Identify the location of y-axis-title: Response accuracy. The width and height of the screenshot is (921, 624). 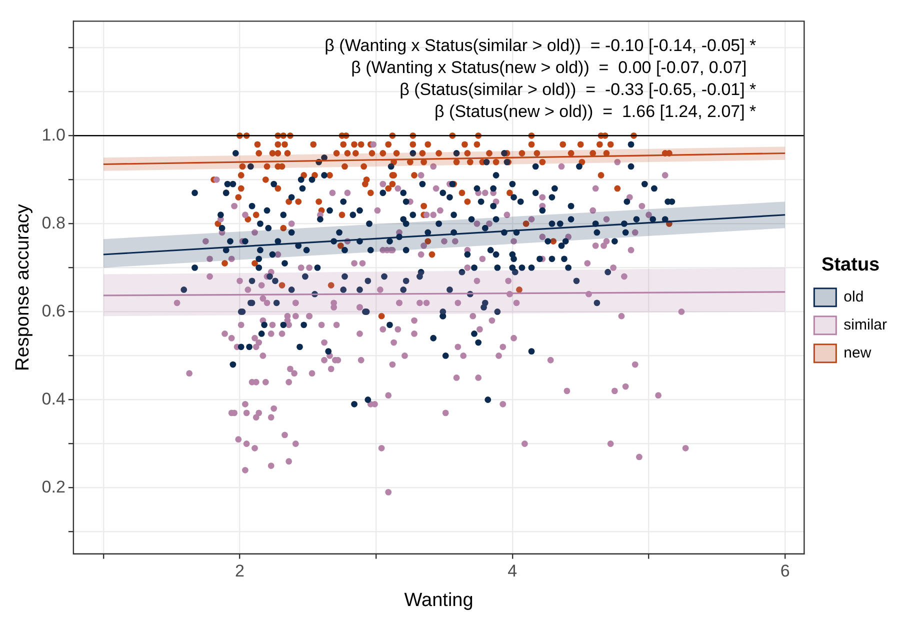
(23, 287).